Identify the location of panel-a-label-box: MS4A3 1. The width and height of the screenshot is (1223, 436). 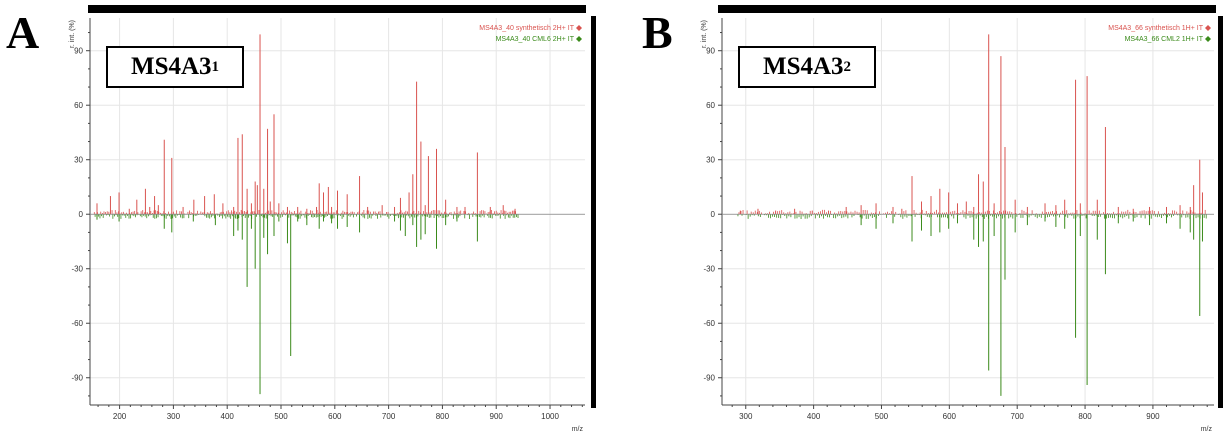
(175, 67).